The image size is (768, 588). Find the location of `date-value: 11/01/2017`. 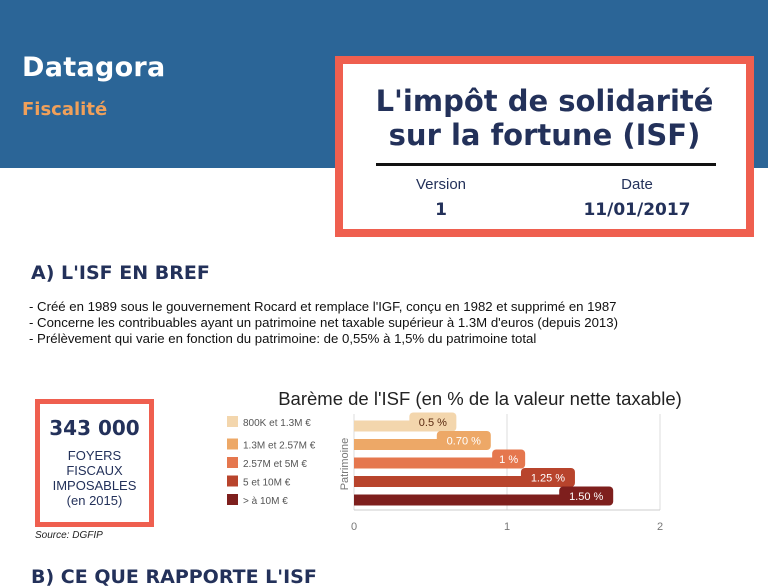

date-value: 11/01/2017 is located at coordinates (637, 210).